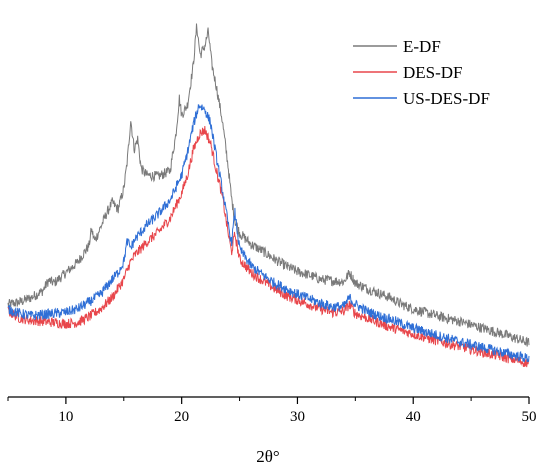 The width and height of the screenshot is (550, 471). Describe the element at coordinates (529, 417) in the screenshot. I see `x-tick-label: 50` at that location.